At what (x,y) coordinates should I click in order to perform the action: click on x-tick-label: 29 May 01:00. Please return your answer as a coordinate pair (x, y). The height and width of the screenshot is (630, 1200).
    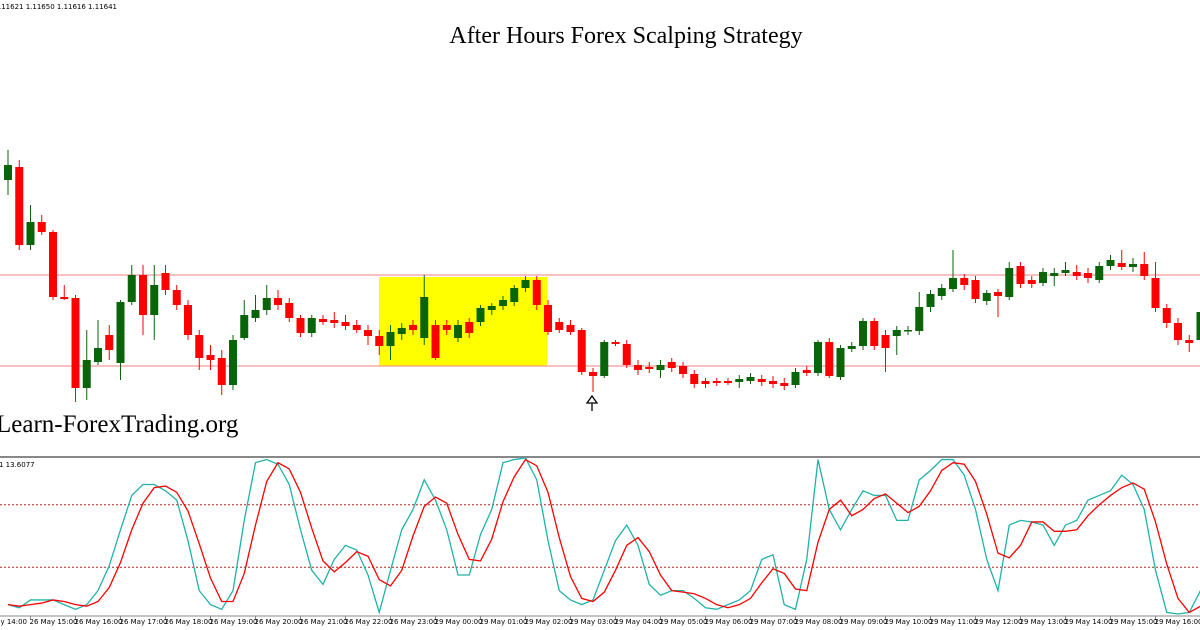
    Looking at the image, I should click on (504, 622).